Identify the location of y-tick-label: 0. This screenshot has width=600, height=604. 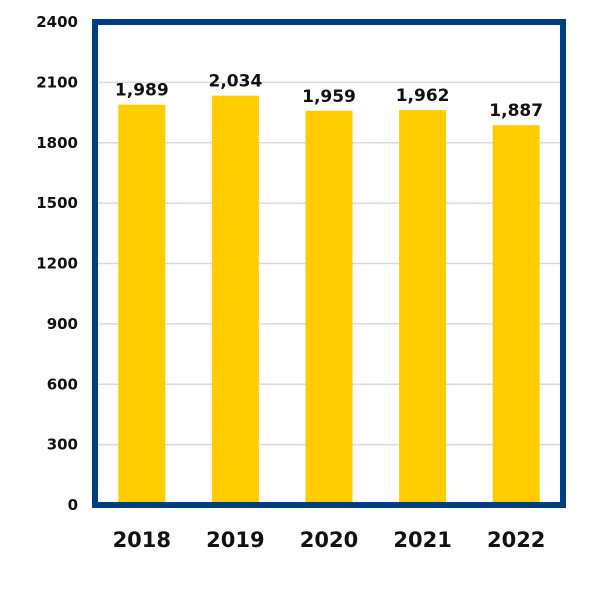
(73, 505).